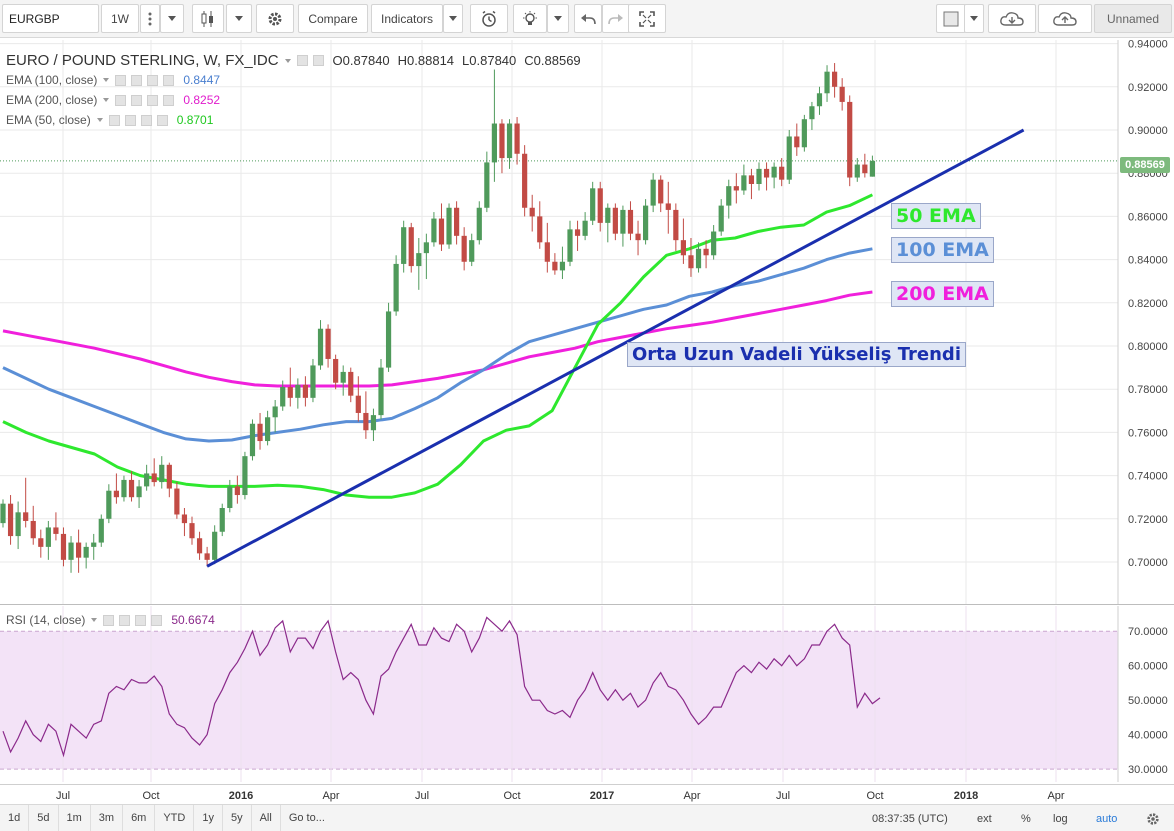 The width and height of the screenshot is (1174, 831). I want to click on chart-type-dropdown-caret, so click(239, 18).